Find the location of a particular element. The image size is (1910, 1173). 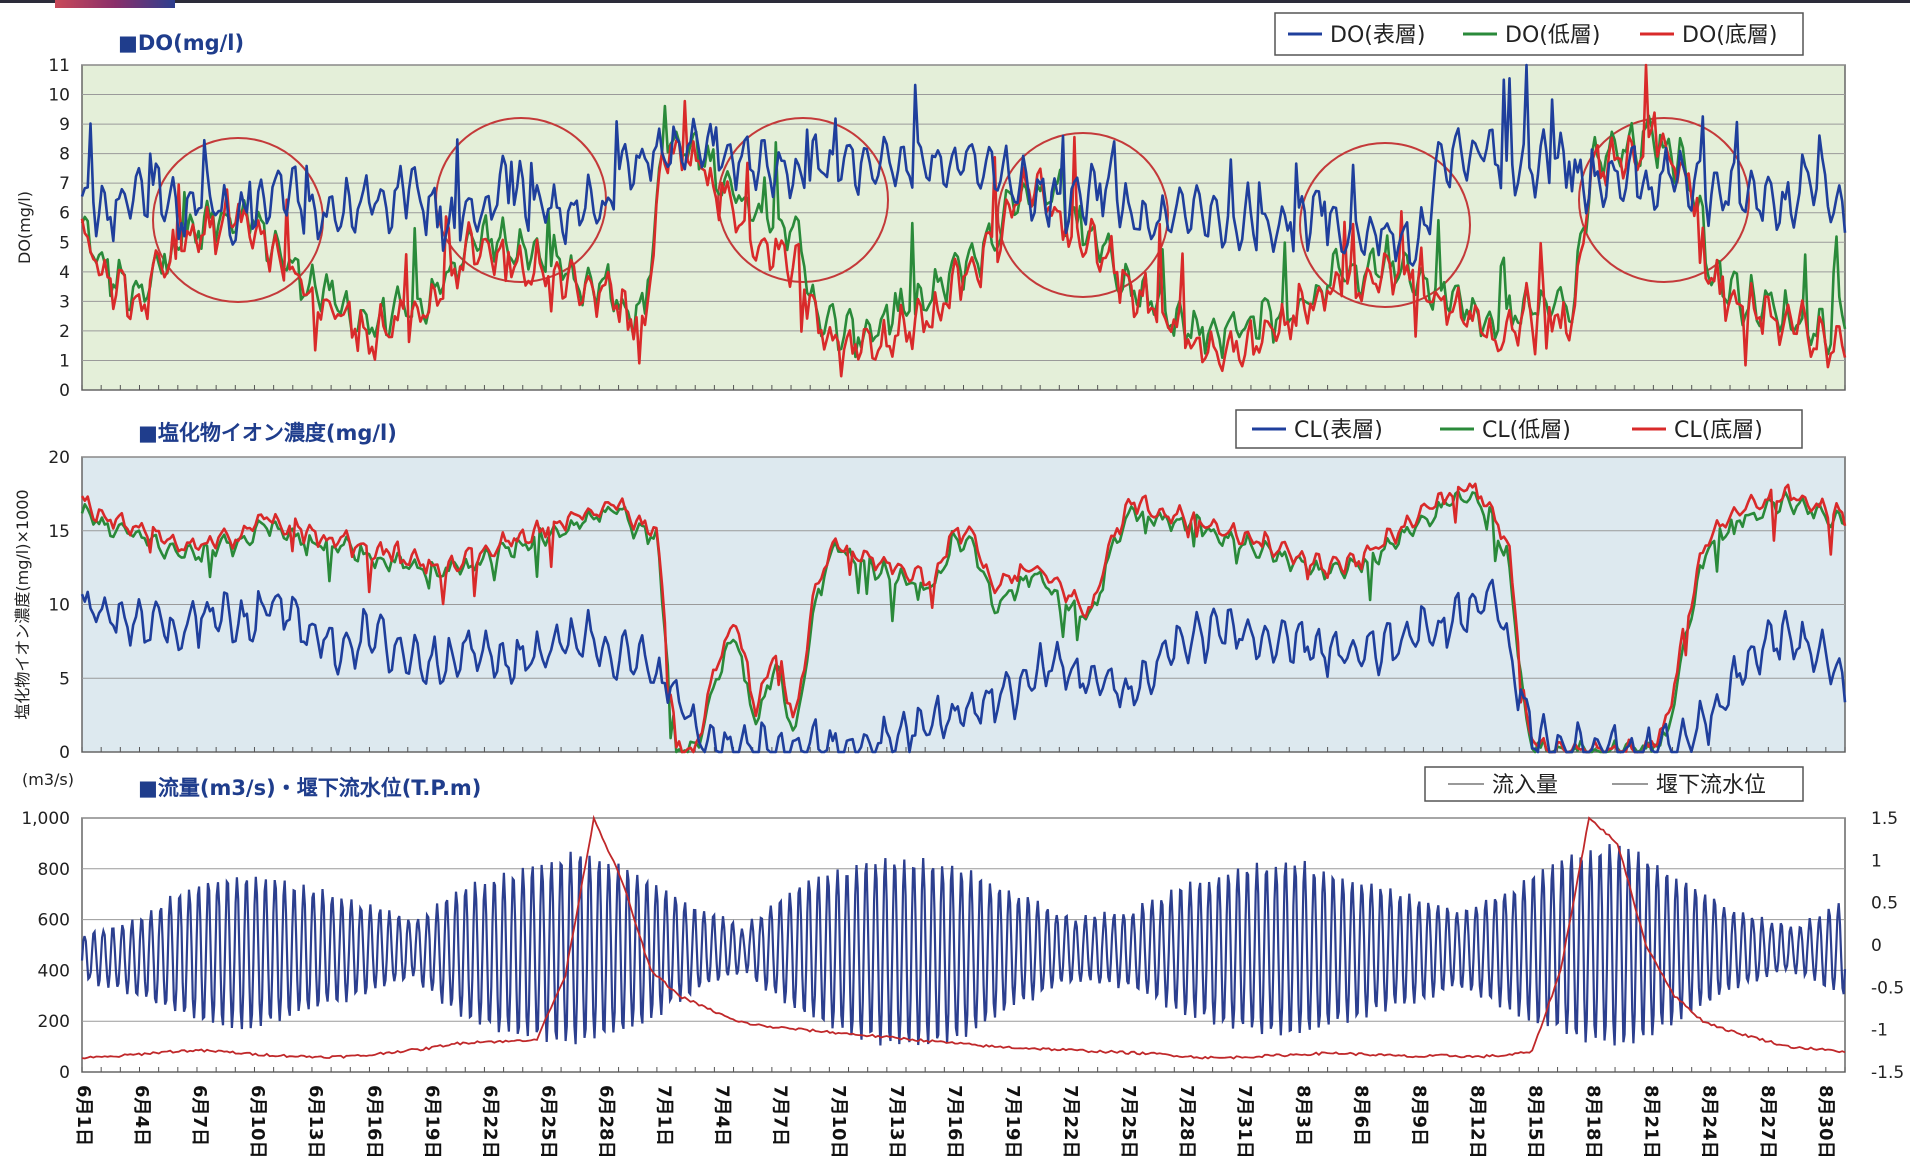

x-tick-label: 6月7日 is located at coordinates (199, 1115).